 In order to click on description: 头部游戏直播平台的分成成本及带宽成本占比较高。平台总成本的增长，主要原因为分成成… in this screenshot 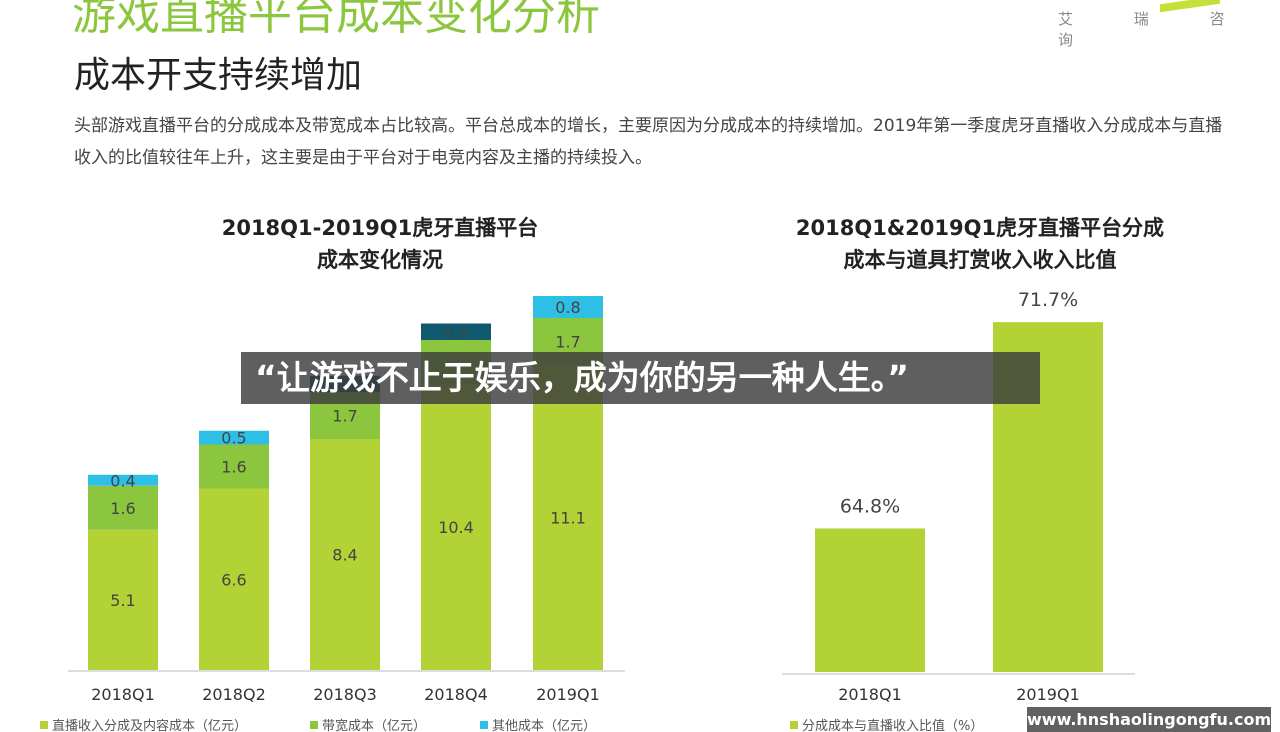, I will do `click(648, 142)`.